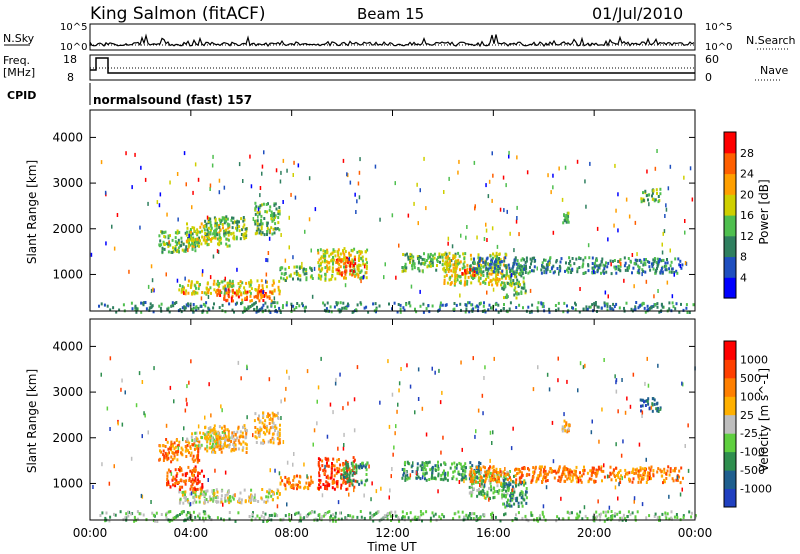  I want to click on colorbar-tick-label: 16, so click(747, 215).